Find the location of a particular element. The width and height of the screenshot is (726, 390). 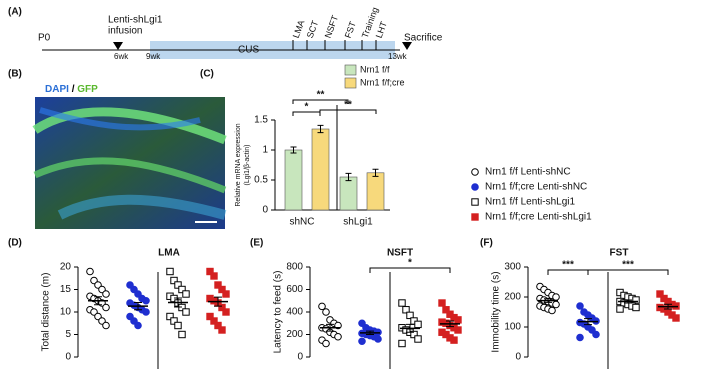

y-tick-label: 0.5 is located at coordinates (261, 180).